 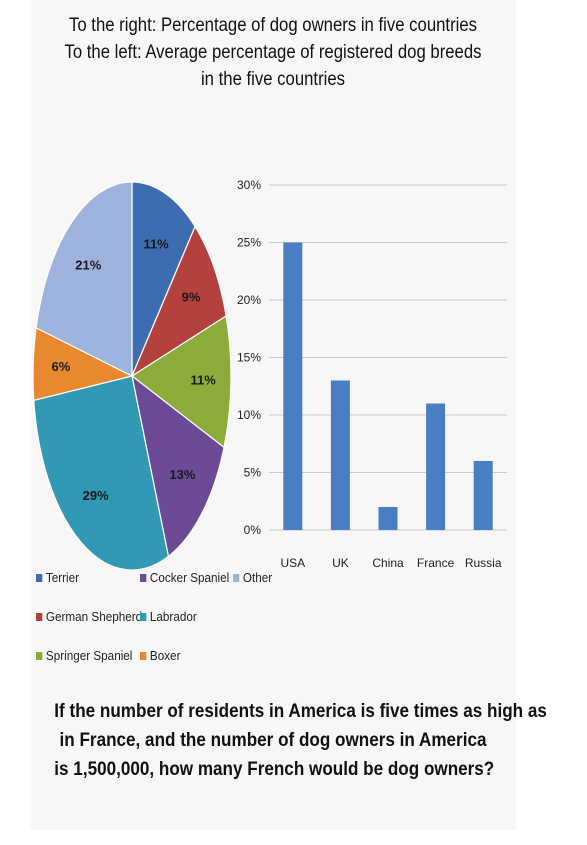 What do you see at coordinates (273, 79) in the screenshot?
I see `title-line-3: in the five countries` at bounding box center [273, 79].